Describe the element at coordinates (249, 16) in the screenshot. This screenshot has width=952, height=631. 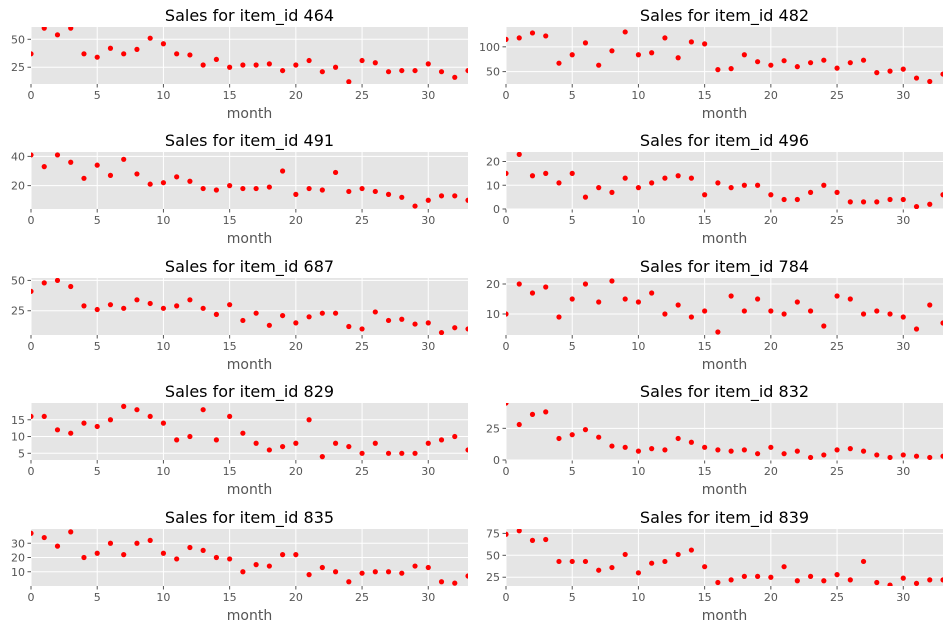
I see `subplot-title: Sales for item_id 464` at that location.